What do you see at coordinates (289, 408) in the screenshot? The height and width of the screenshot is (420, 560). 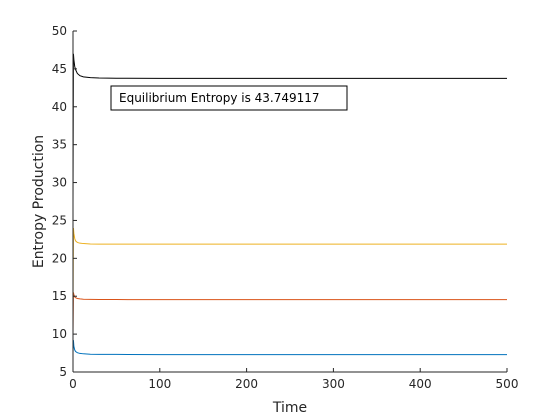 I see `x-axis-label: Time` at bounding box center [289, 408].